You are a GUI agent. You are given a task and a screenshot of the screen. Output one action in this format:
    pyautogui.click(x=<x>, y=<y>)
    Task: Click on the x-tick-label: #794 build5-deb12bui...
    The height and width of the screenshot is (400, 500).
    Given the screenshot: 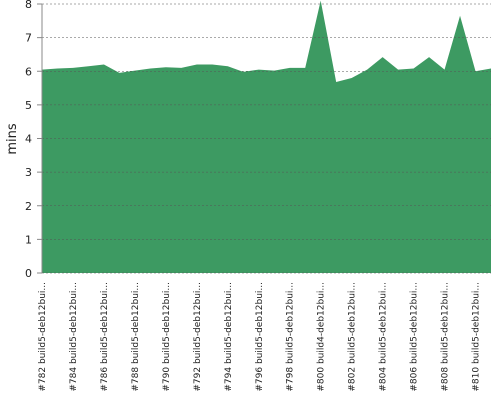 What is the action you would take?
    pyautogui.click(x=229, y=337)
    